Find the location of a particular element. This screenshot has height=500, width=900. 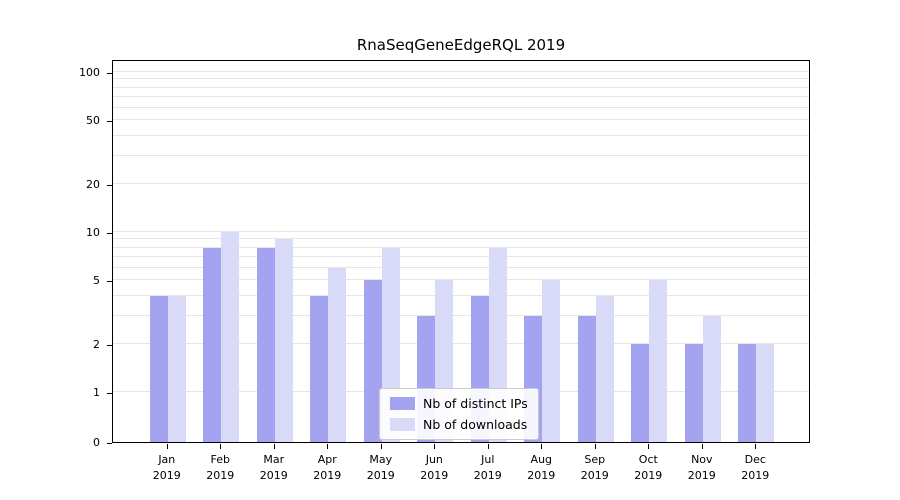

x-tick-label-jul: Jul 2019 is located at coordinates (487, 467).